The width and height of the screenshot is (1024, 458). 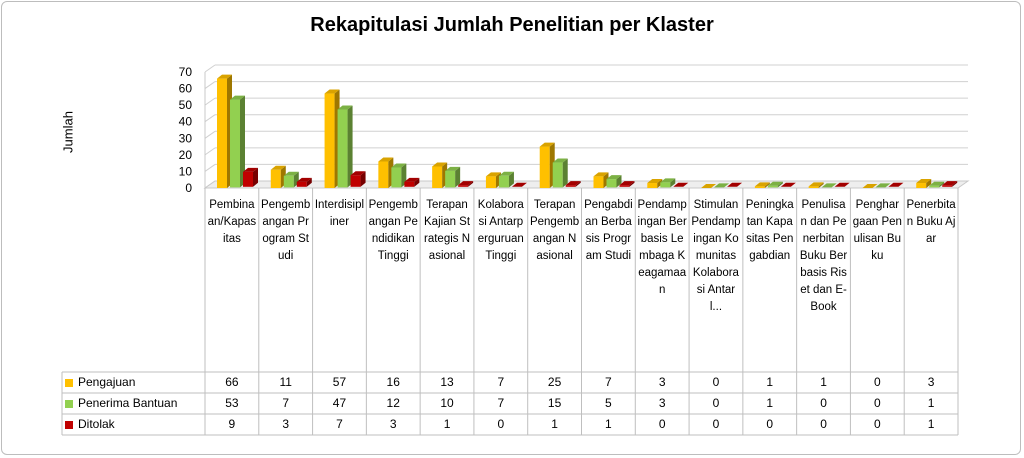 What do you see at coordinates (393, 403) in the screenshot?
I see `data-label: 12` at bounding box center [393, 403].